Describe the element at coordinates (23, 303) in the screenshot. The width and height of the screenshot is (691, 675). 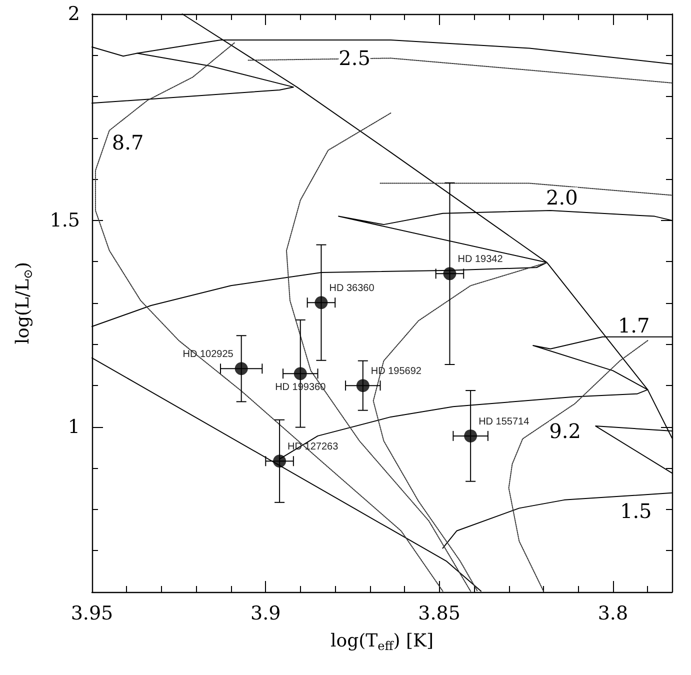
I see `y-axis-title: log(L/L⊙)` at that location.